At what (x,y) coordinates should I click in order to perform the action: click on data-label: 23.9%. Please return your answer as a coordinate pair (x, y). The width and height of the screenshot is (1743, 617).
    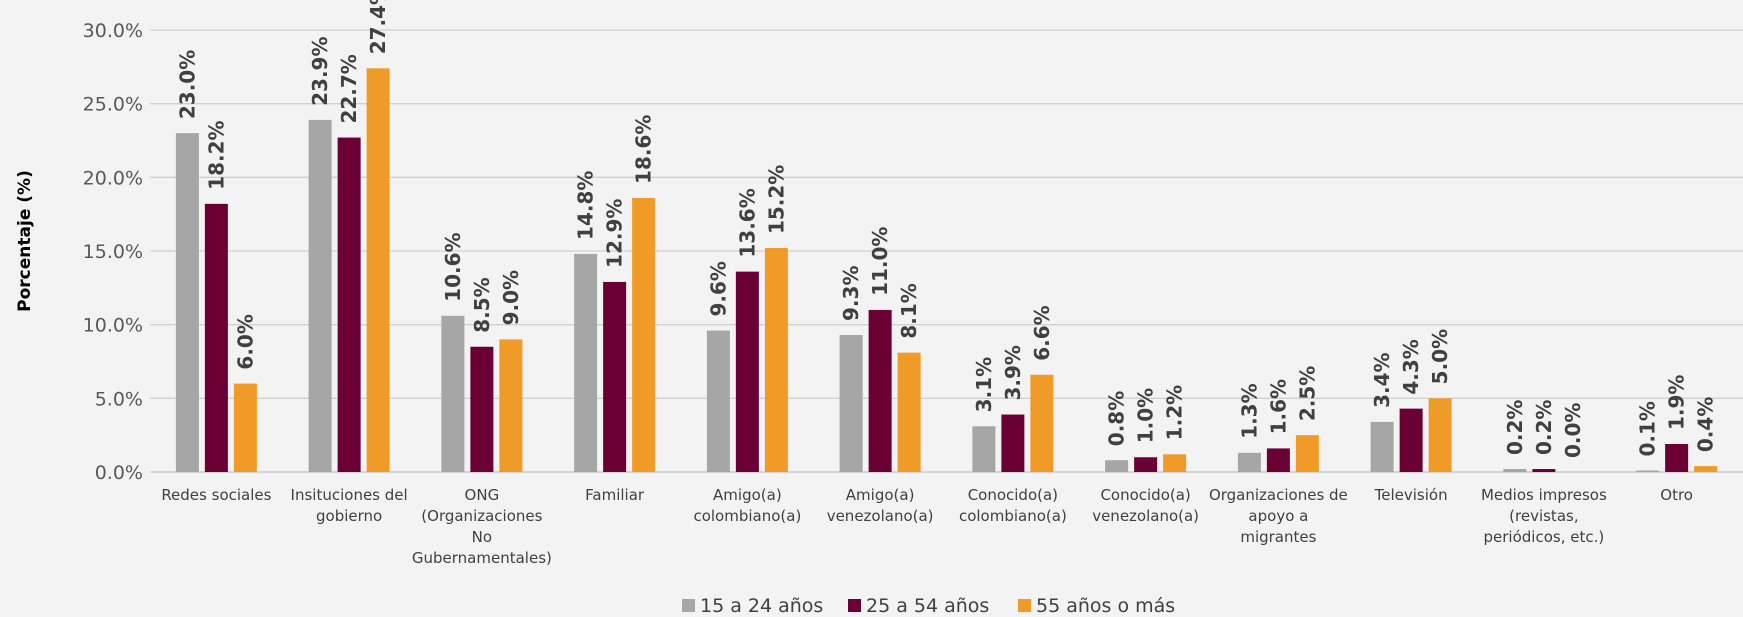
    Looking at the image, I should click on (320, 70).